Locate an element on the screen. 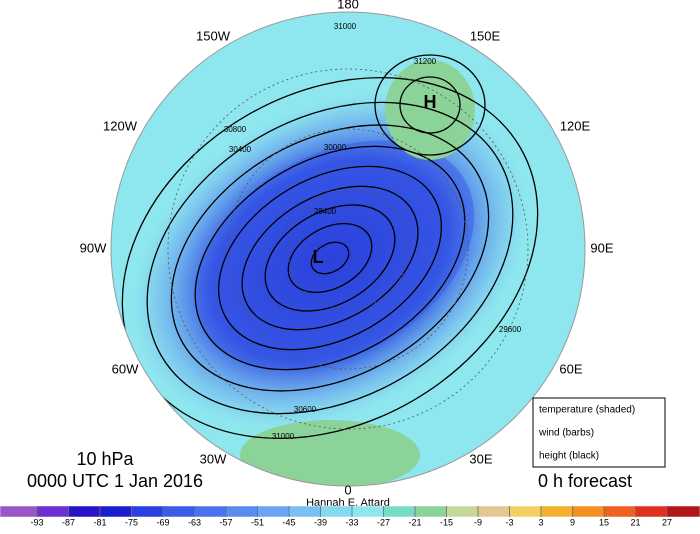 The height and width of the screenshot is (534, 700). colorbar-tick-label: -75 is located at coordinates (131, 522).